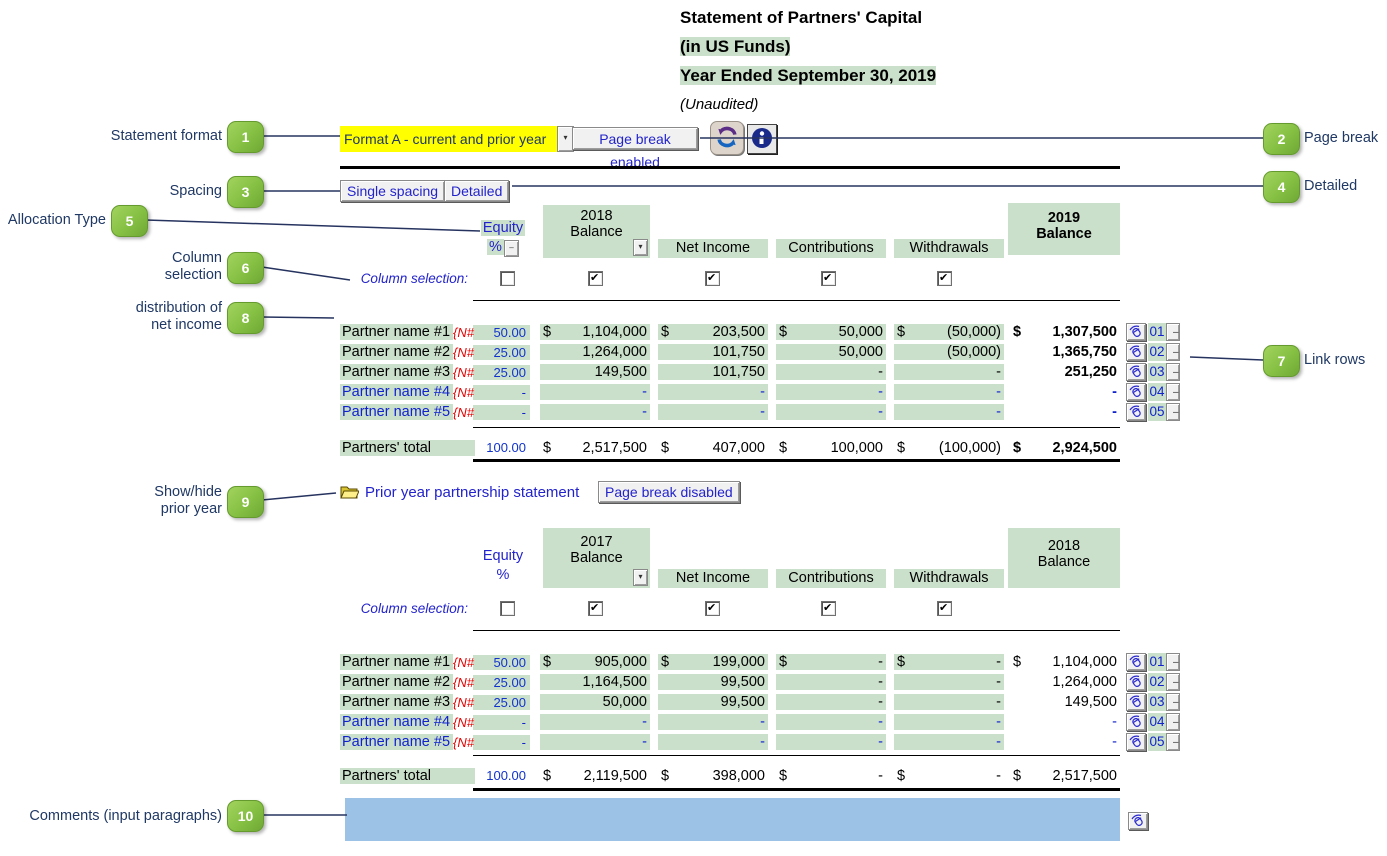 The image size is (1387, 856). What do you see at coordinates (831, 662) in the screenshot?
I see `contributions-cell: $ -` at bounding box center [831, 662].